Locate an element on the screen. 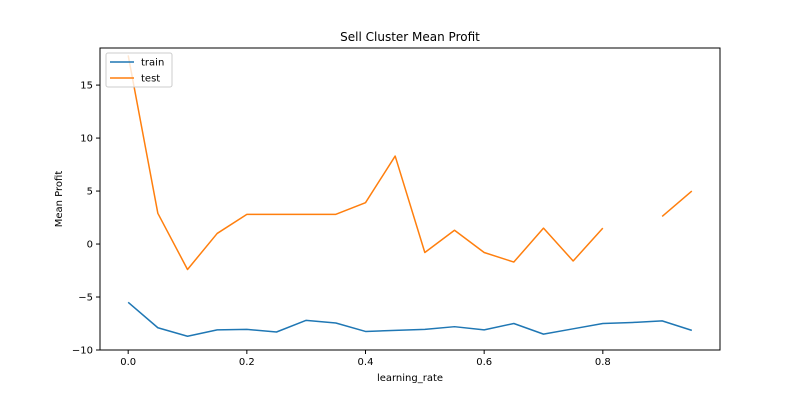 The width and height of the screenshot is (800, 400). y-tick-label: −5 is located at coordinates (85, 298).